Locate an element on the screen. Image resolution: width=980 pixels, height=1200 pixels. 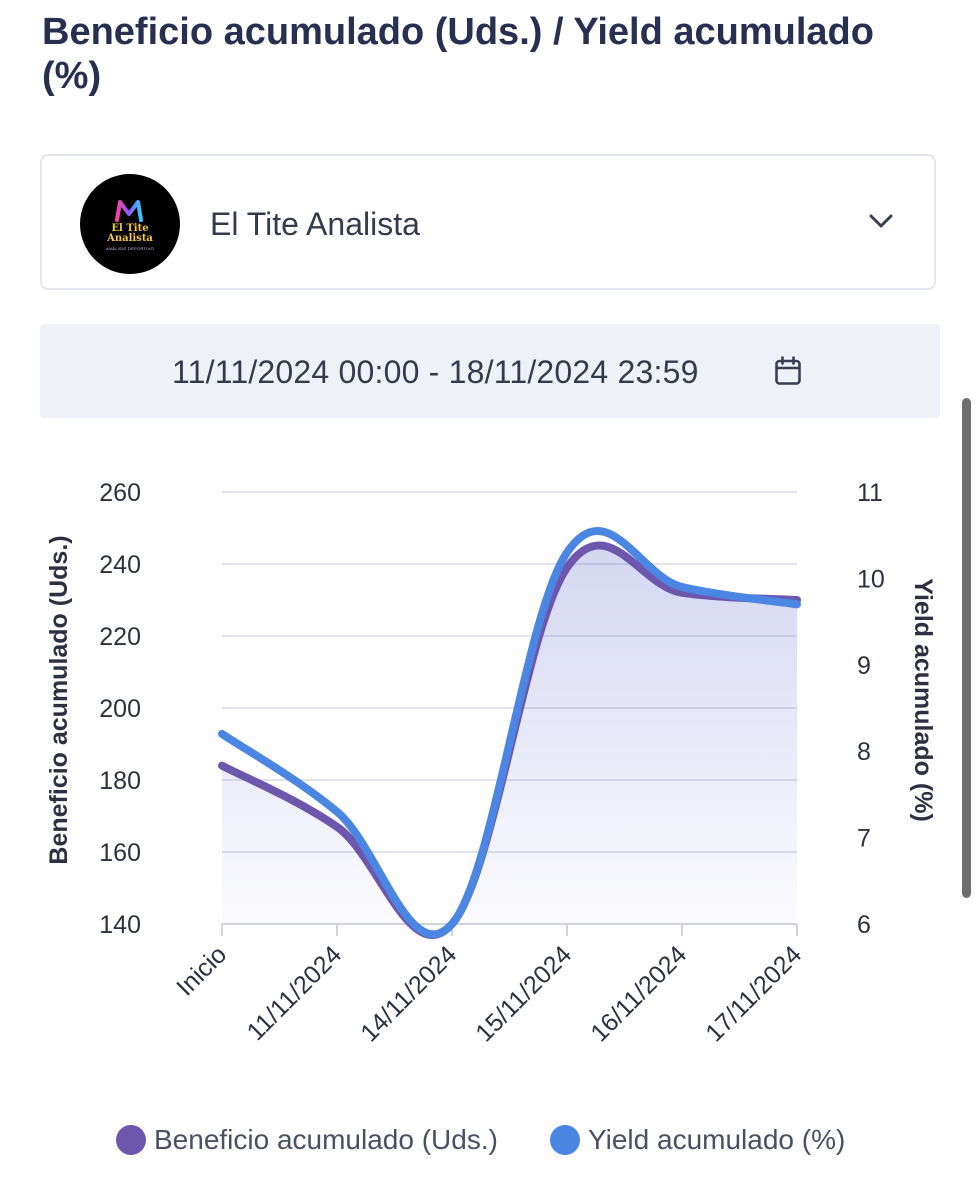
y2-tick-label: 6 is located at coordinates (864, 925).